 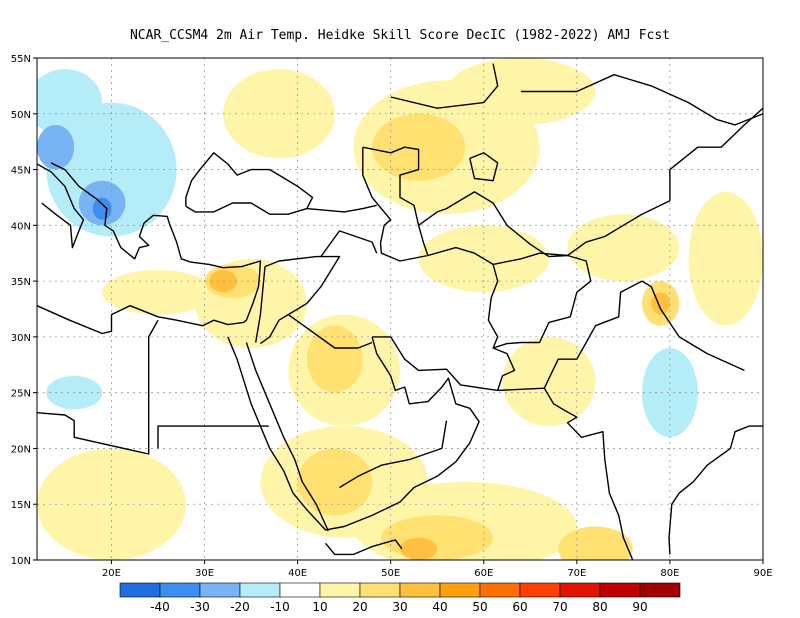 I want to click on colorbar-label: -40, so click(x=160, y=607).